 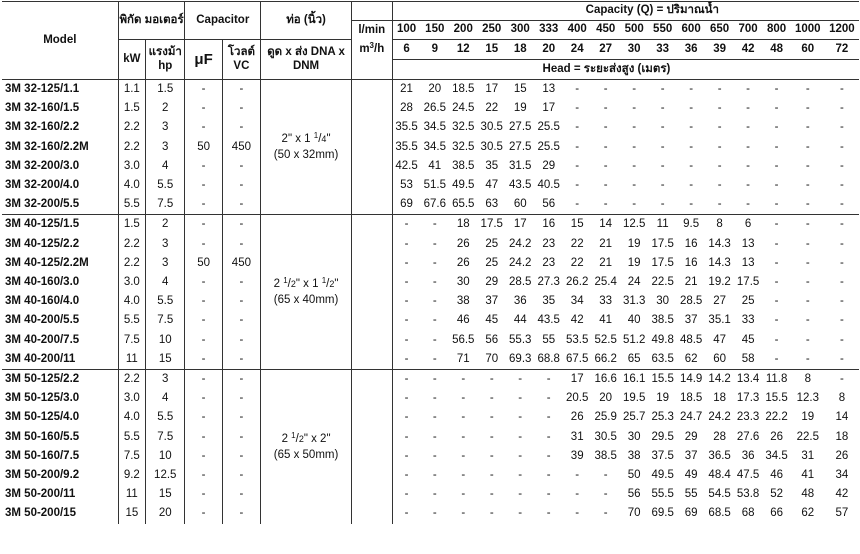 What do you see at coordinates (60, 379) in the screenshot?
I see `model-cell: 3M 50-125/2.2` at bounding box center [60, 379].